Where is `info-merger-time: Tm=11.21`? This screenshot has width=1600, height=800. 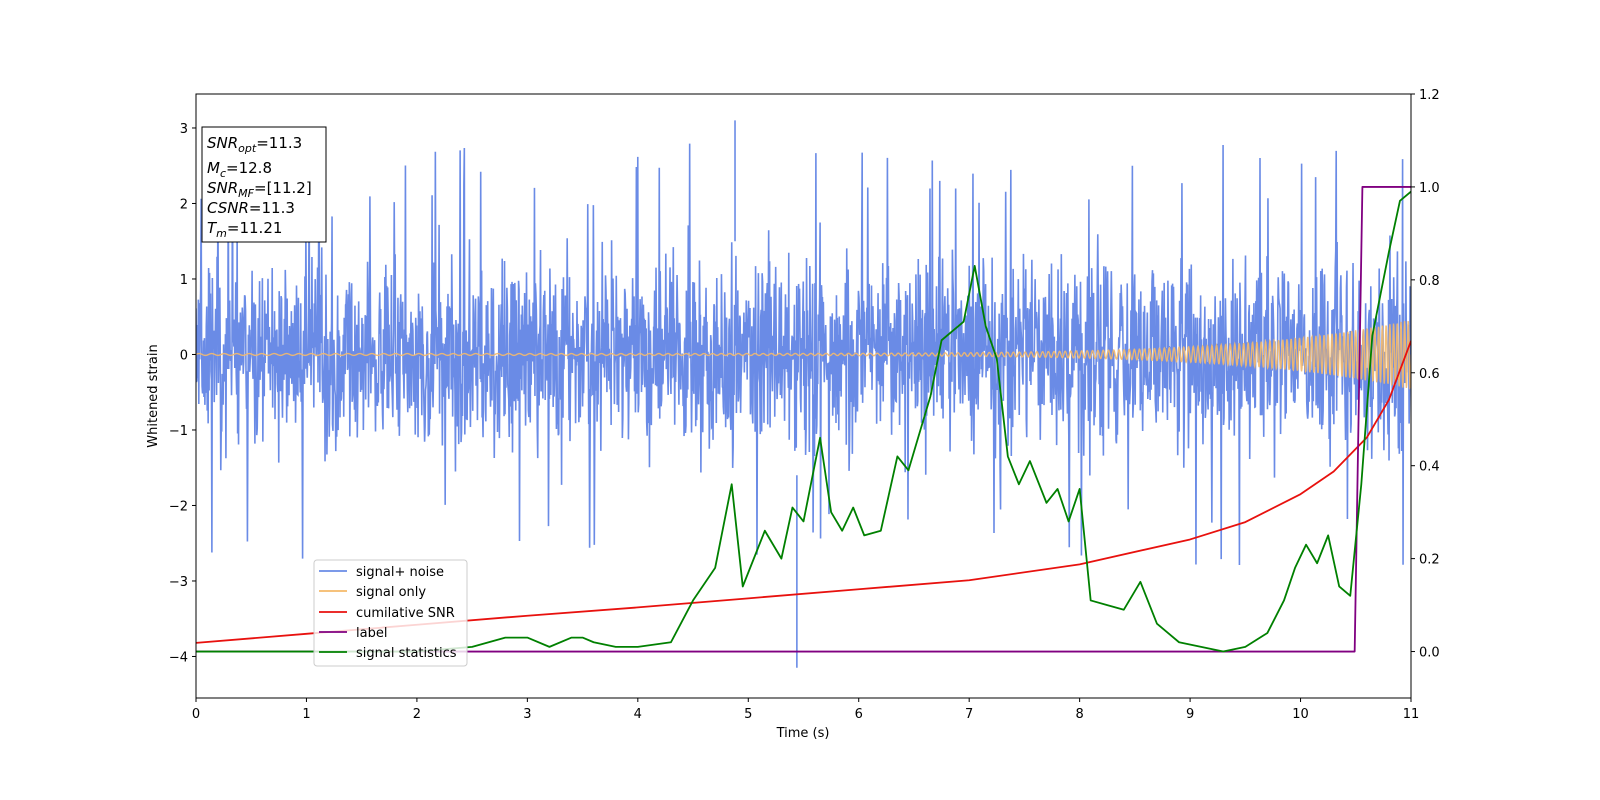
info-merger-time: Tm=11.21 is located at coordinates (244, 229).